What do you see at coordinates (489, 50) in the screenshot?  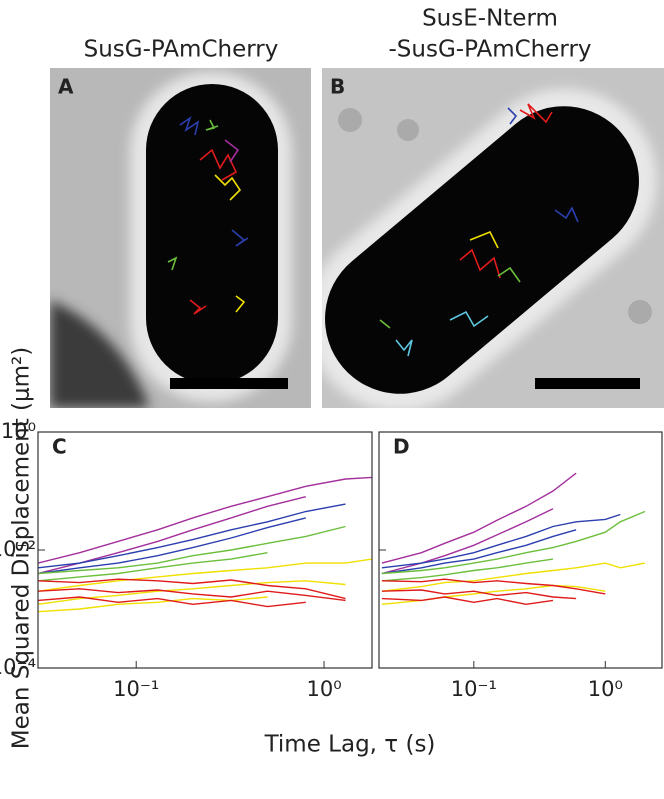 I see `panel-title: -SusG-PAmCherry` at bounding box center [489, 50].